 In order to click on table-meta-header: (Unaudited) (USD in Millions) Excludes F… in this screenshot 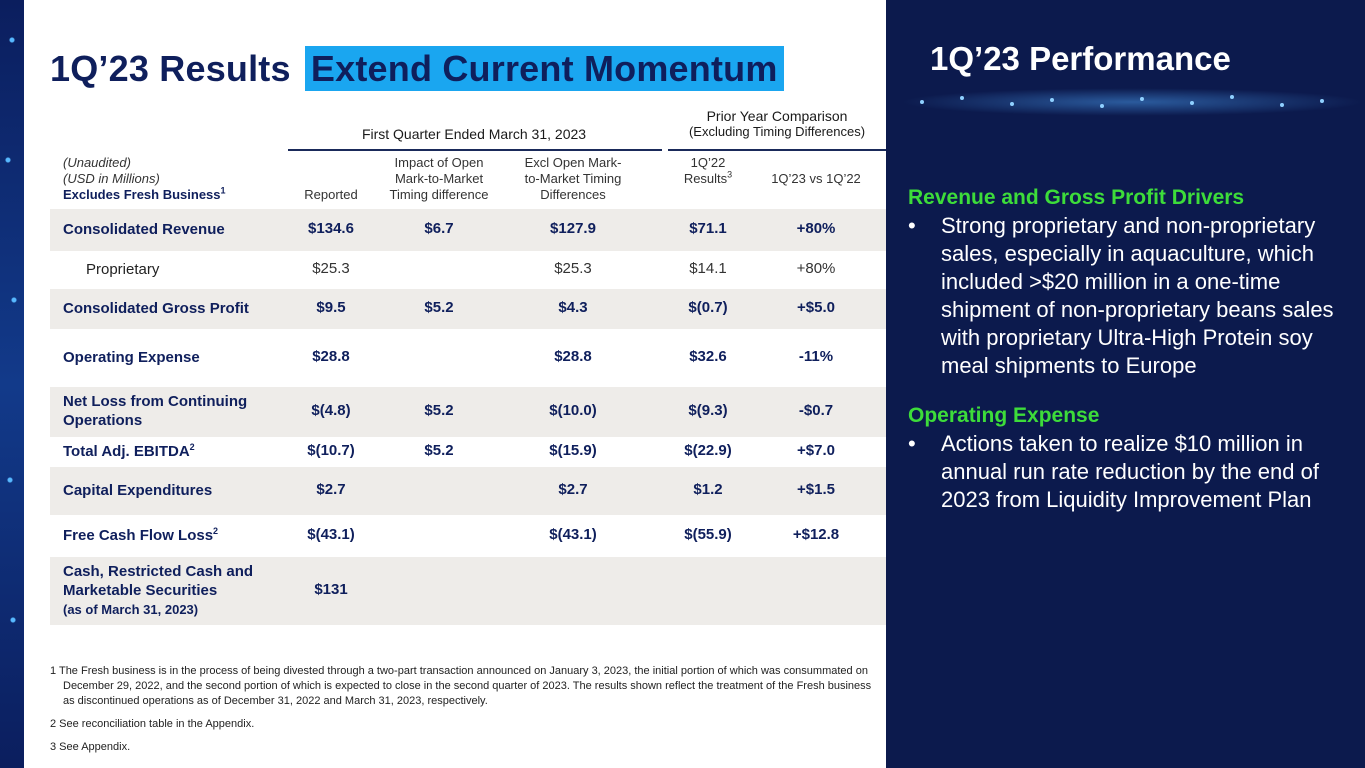, I will do `click(173, 179)`.